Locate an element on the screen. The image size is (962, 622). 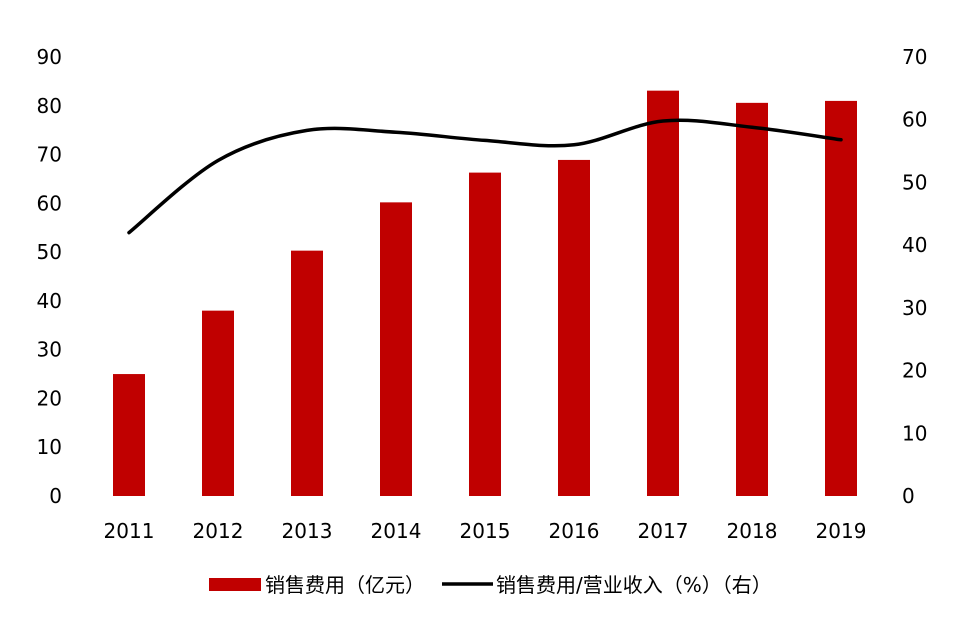
left-tick-label: 40 is located at coordinates (49, 301).